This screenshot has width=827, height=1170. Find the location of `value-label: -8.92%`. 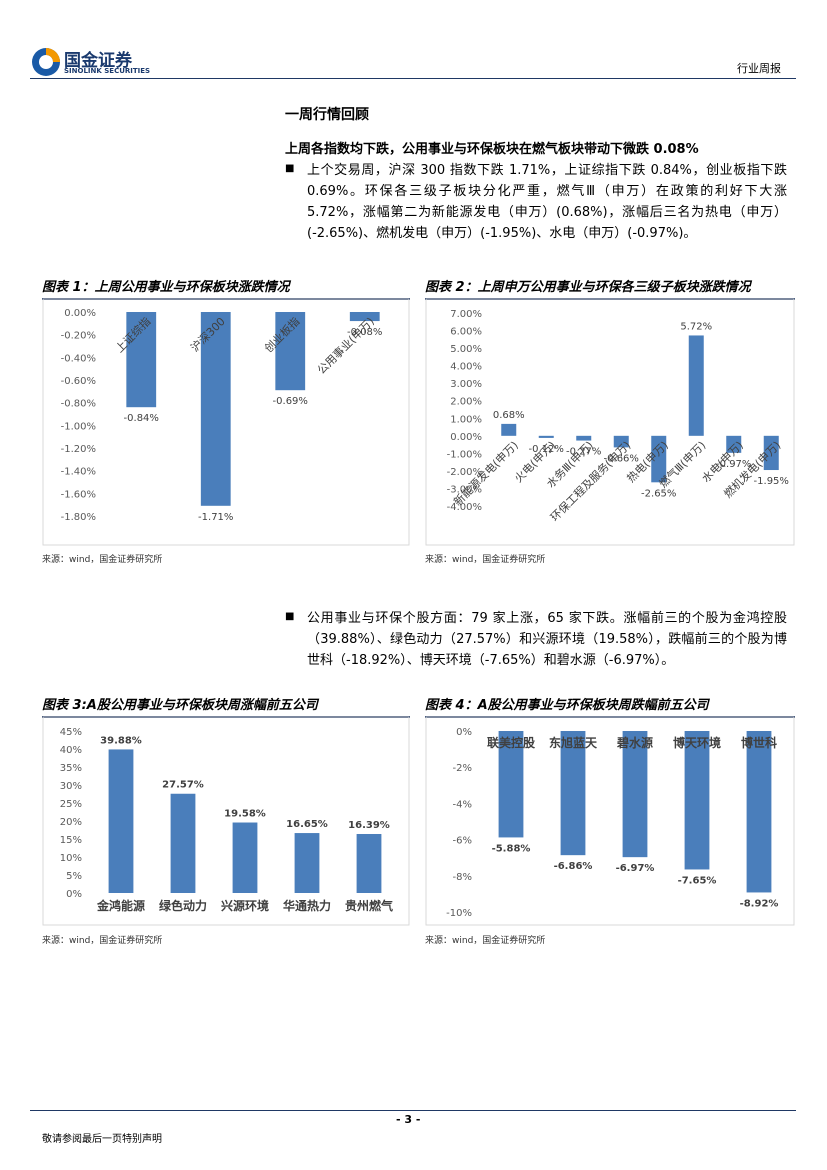

value-label: -8.92% is located at coordinates (759, 903).